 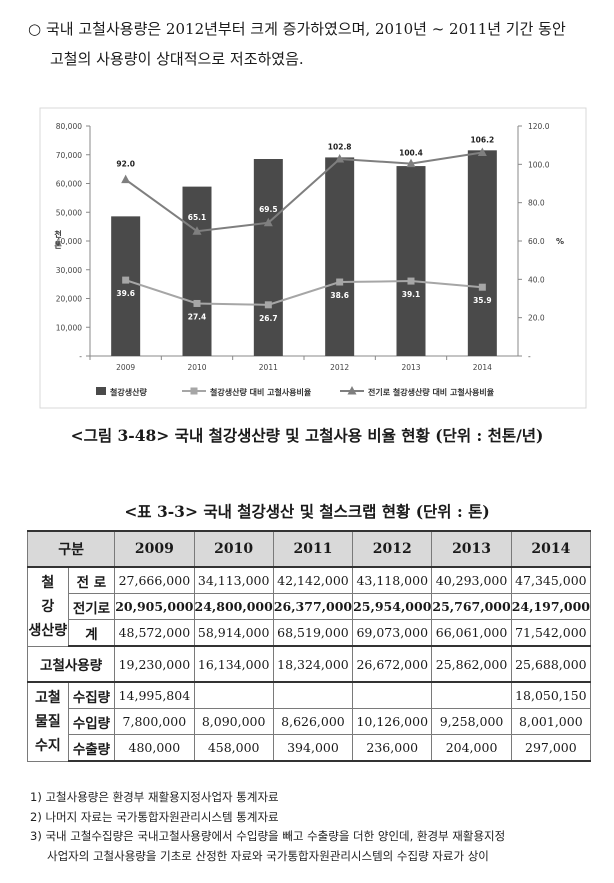 What do you see at coordinates (529, 356) in the screenshot?
I see `right-tick-label: -` at bounding box center [529, 356].